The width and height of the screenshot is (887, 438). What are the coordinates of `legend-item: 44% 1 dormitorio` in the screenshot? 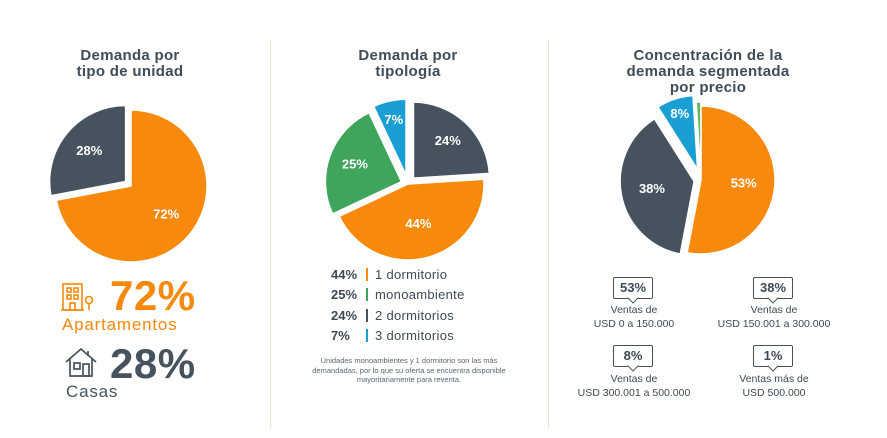 It's located at (398, 274).